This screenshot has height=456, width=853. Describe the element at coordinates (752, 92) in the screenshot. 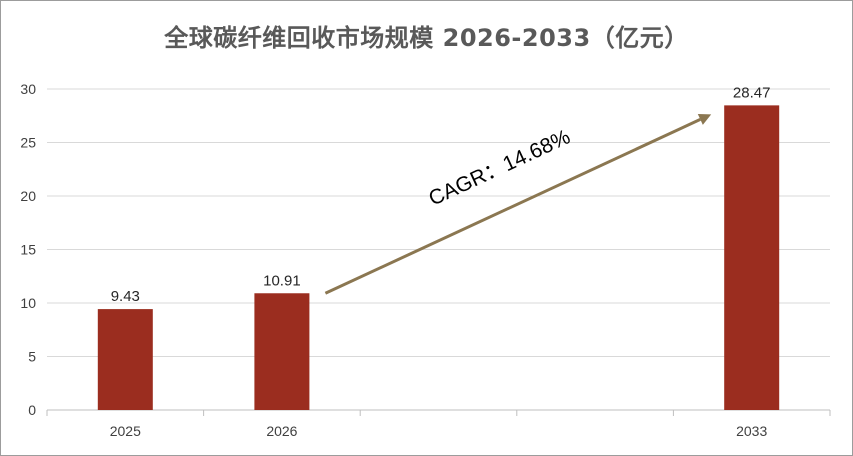

I see `data-label: 28.47` at that location.